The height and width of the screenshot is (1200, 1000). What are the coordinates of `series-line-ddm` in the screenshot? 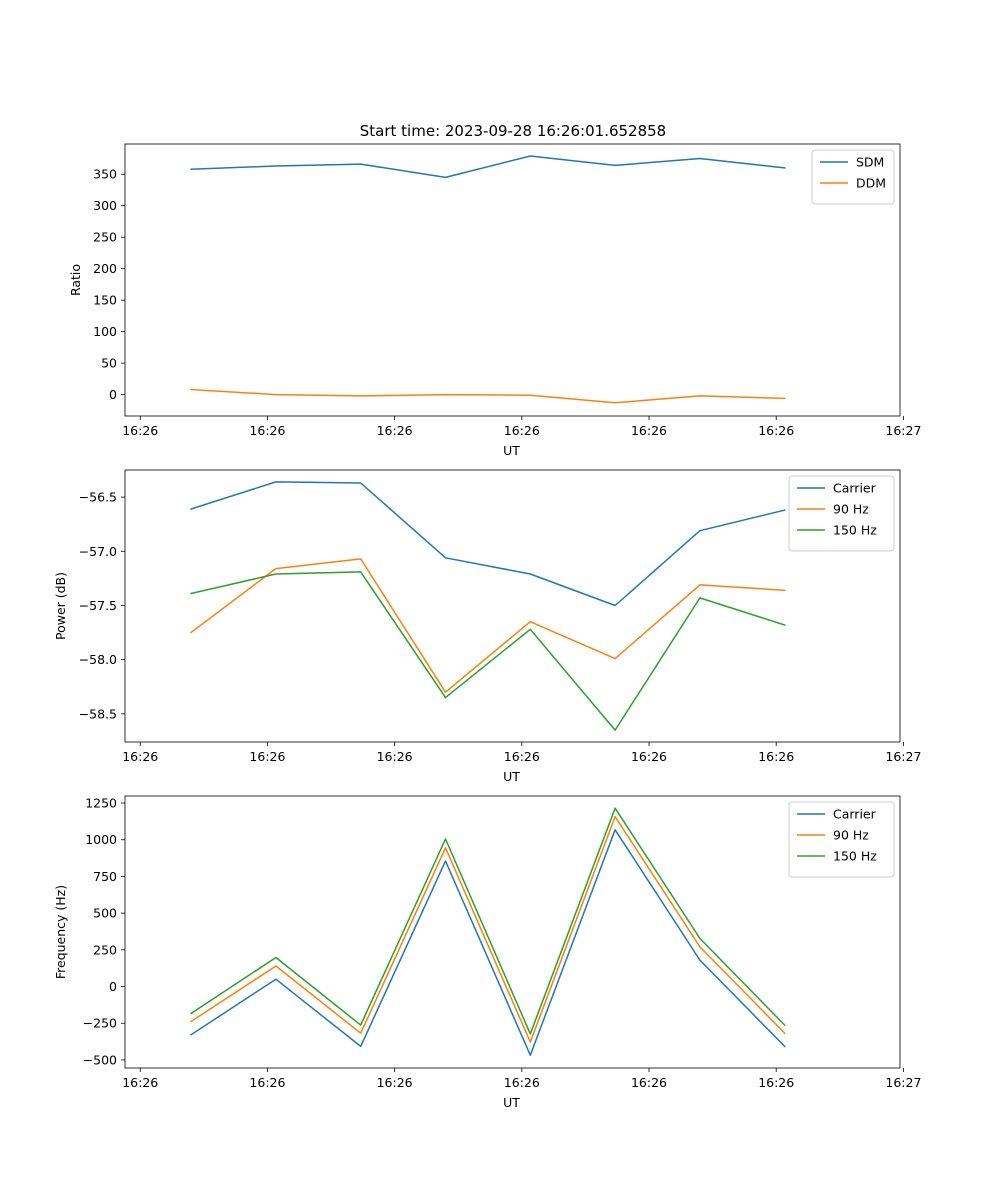 It's located at (488, 396).